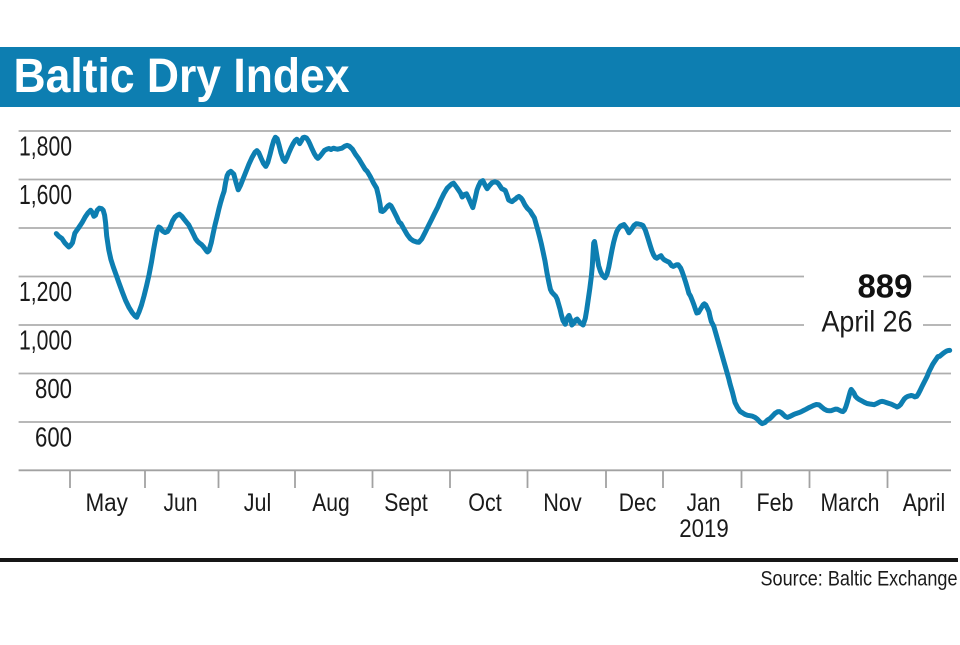 This screenshot has width=960, height=645. Describe the element at coordinates (850, 503) in the screenshot. I see `svg-text: March` at that location.